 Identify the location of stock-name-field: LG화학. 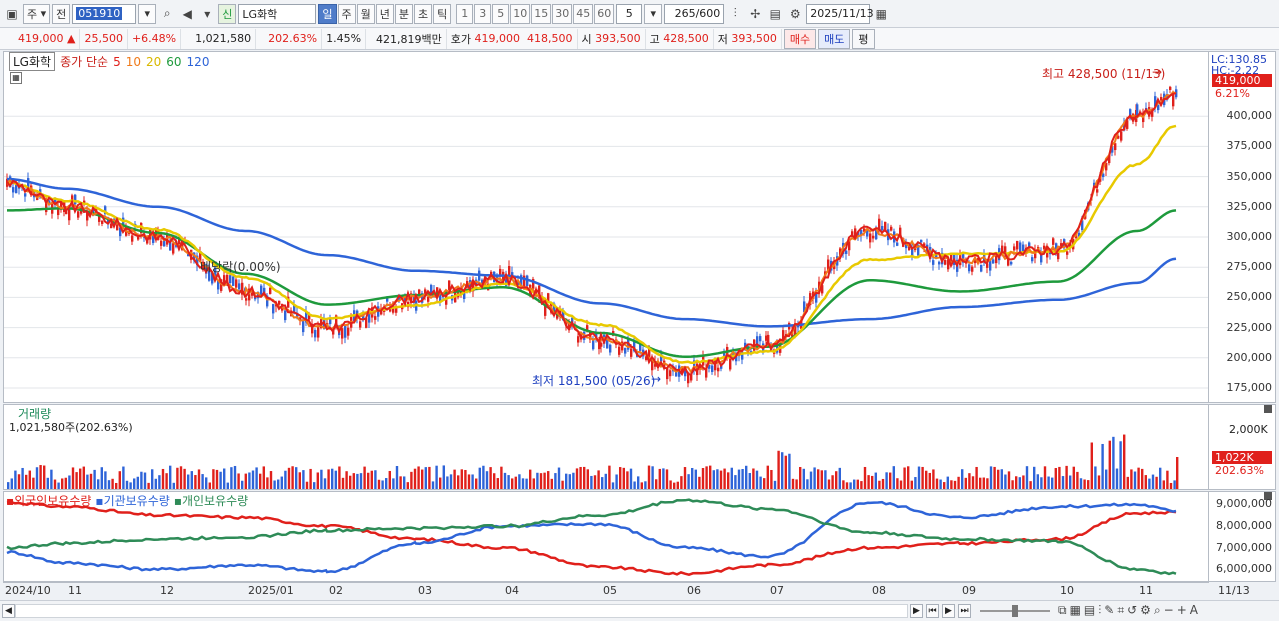
(277, 13).